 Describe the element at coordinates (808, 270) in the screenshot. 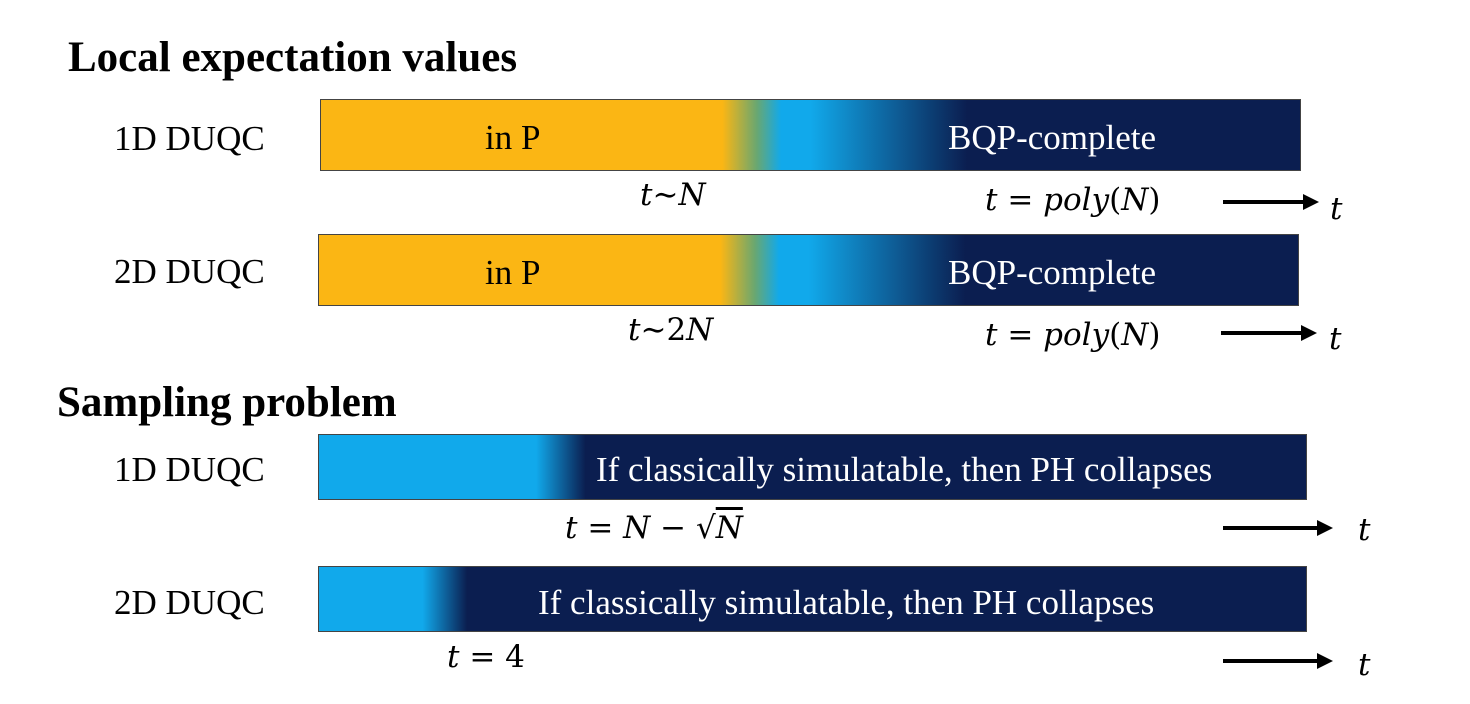

I see `complexity-bar-2d-local: in P BQP-complete` at that location.